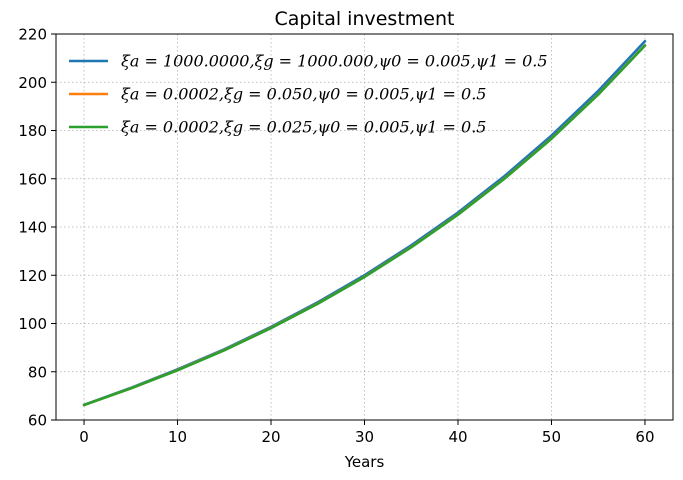  I want to click on x-tick-label: 30, so click(364, 437).